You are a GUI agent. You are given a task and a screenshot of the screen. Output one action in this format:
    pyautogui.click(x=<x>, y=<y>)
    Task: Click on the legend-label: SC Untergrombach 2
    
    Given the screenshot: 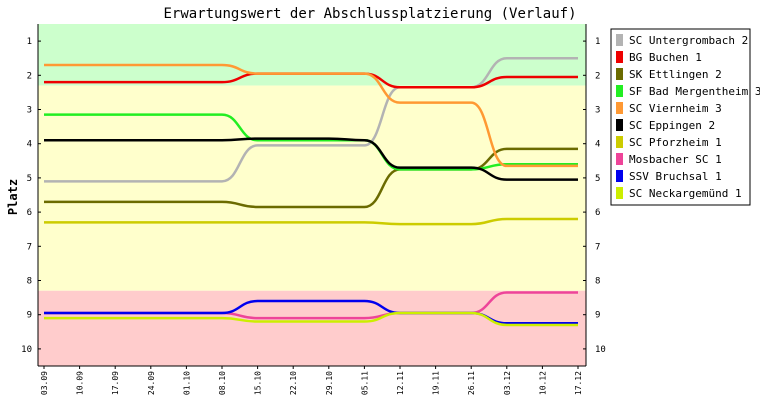 What is the action you would take?
    pyautogui.click(x=688, y=40)
    